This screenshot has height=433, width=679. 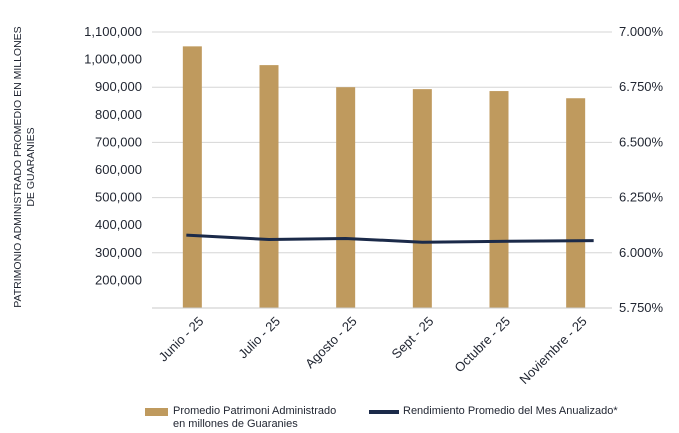 What do you see at coordinates (180, 339) in the screenshot?
I see `x-tick-label: Junio - 25` at bounding box center [180, 339].